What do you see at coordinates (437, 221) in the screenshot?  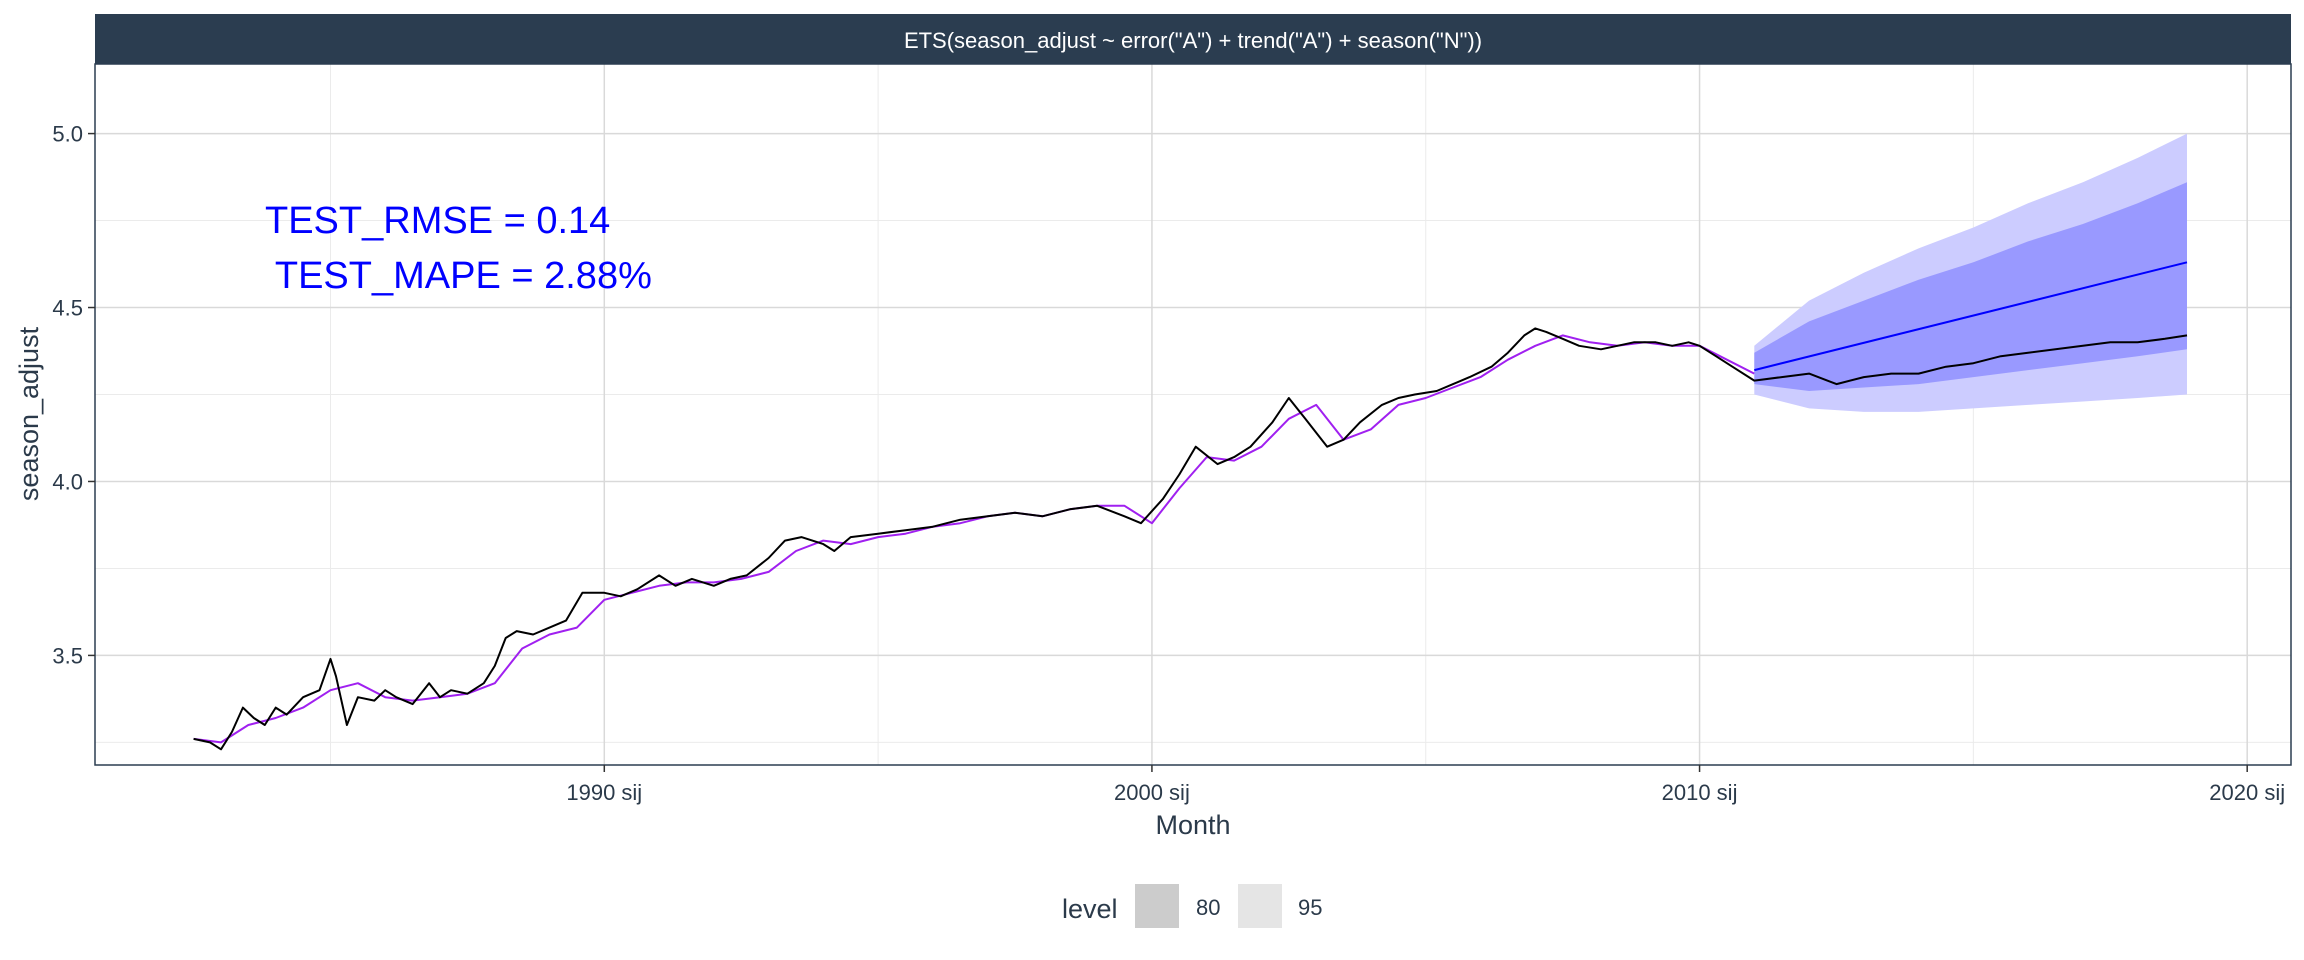 I see `rmse-annotation: TEST_RMSE = 0.14` at bounding box center [437, 221].